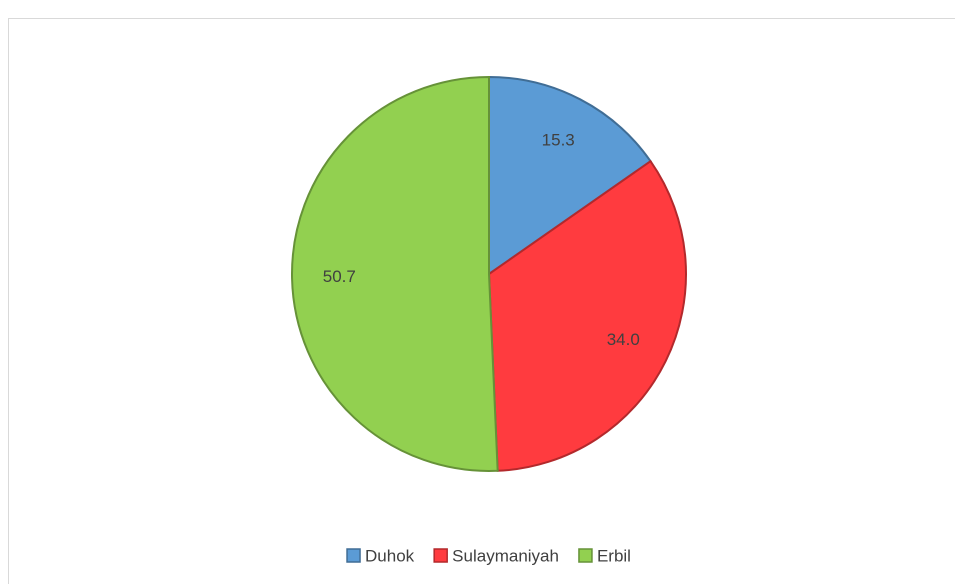 The image size is (955, 584). What do you see at coordinates (505, 555) in the screenshot?
I see `legend-label: Sulaymaniyah` at bounding box center [505, 555].